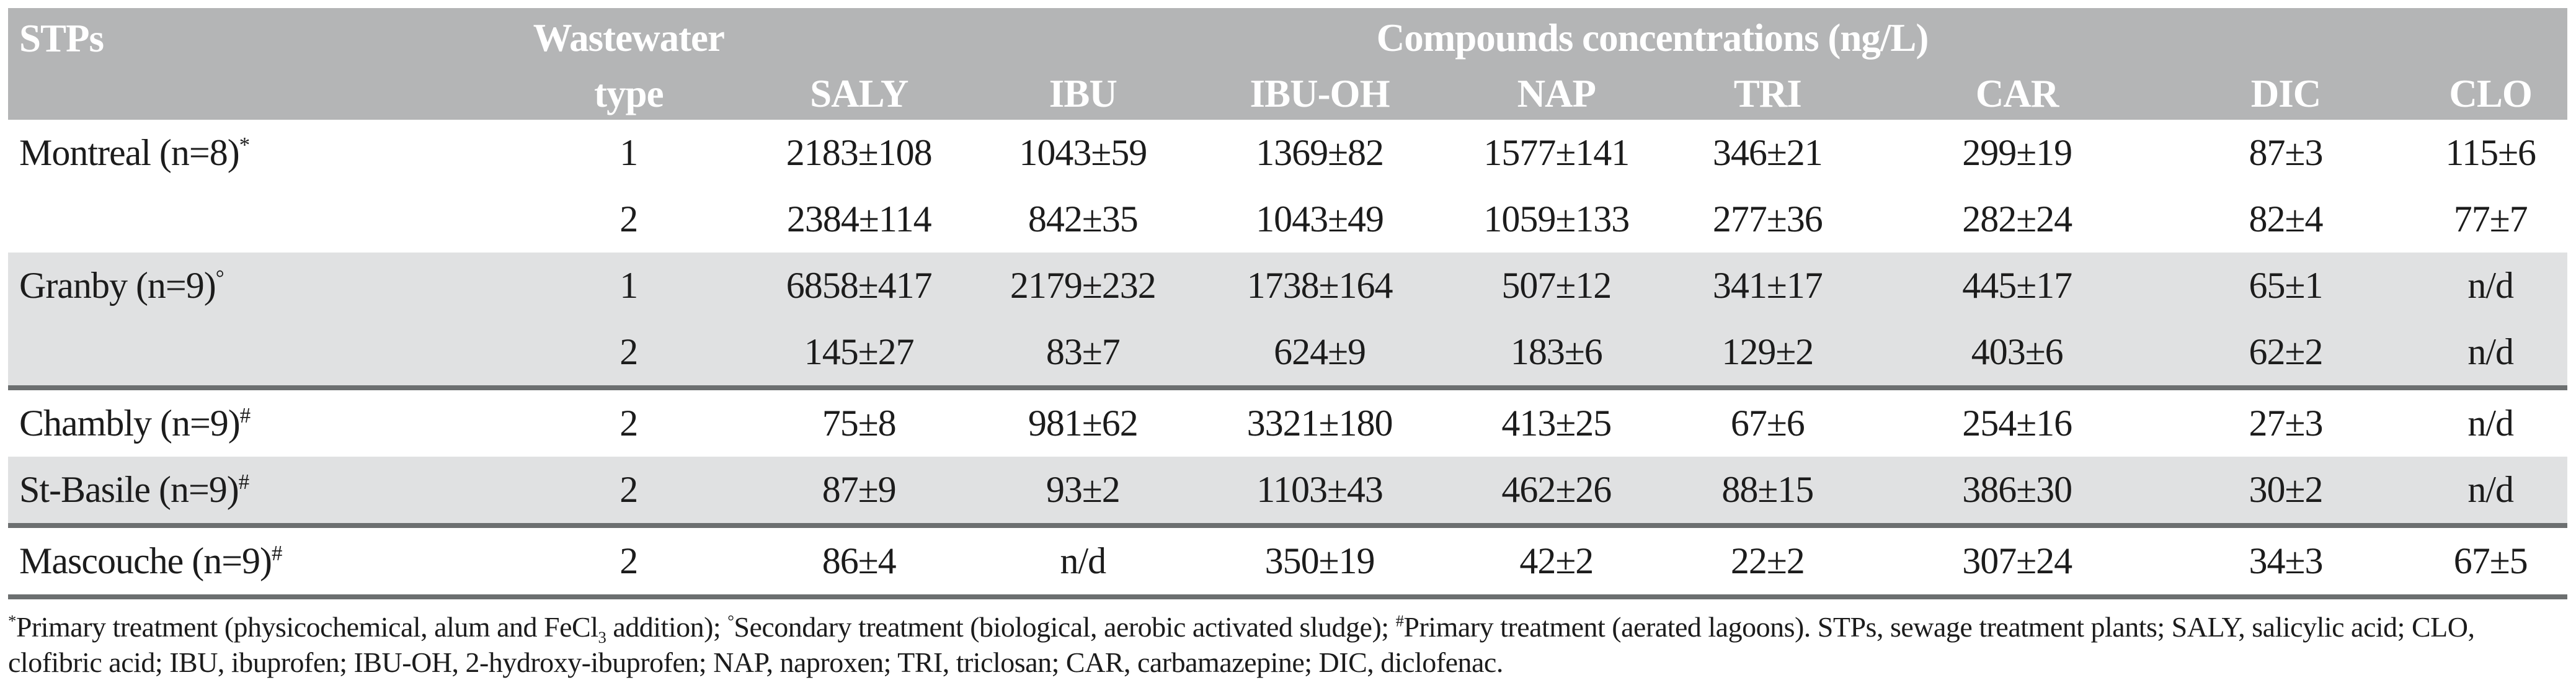 The image size is (2576, 680). I want to click on value-cell-dic: 30±2, so click(2285, 493).